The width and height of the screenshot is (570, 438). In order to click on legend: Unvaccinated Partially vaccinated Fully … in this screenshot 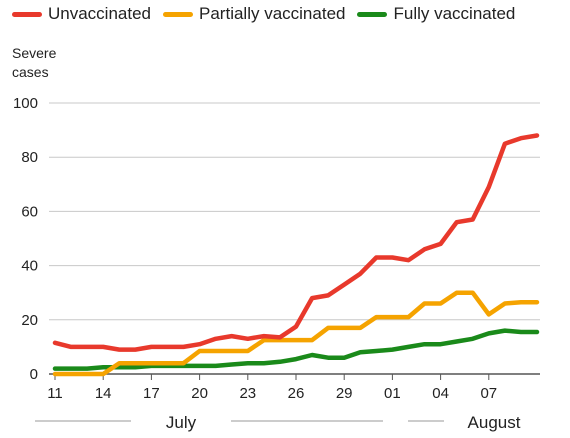, I will do `click(269, 14)`.